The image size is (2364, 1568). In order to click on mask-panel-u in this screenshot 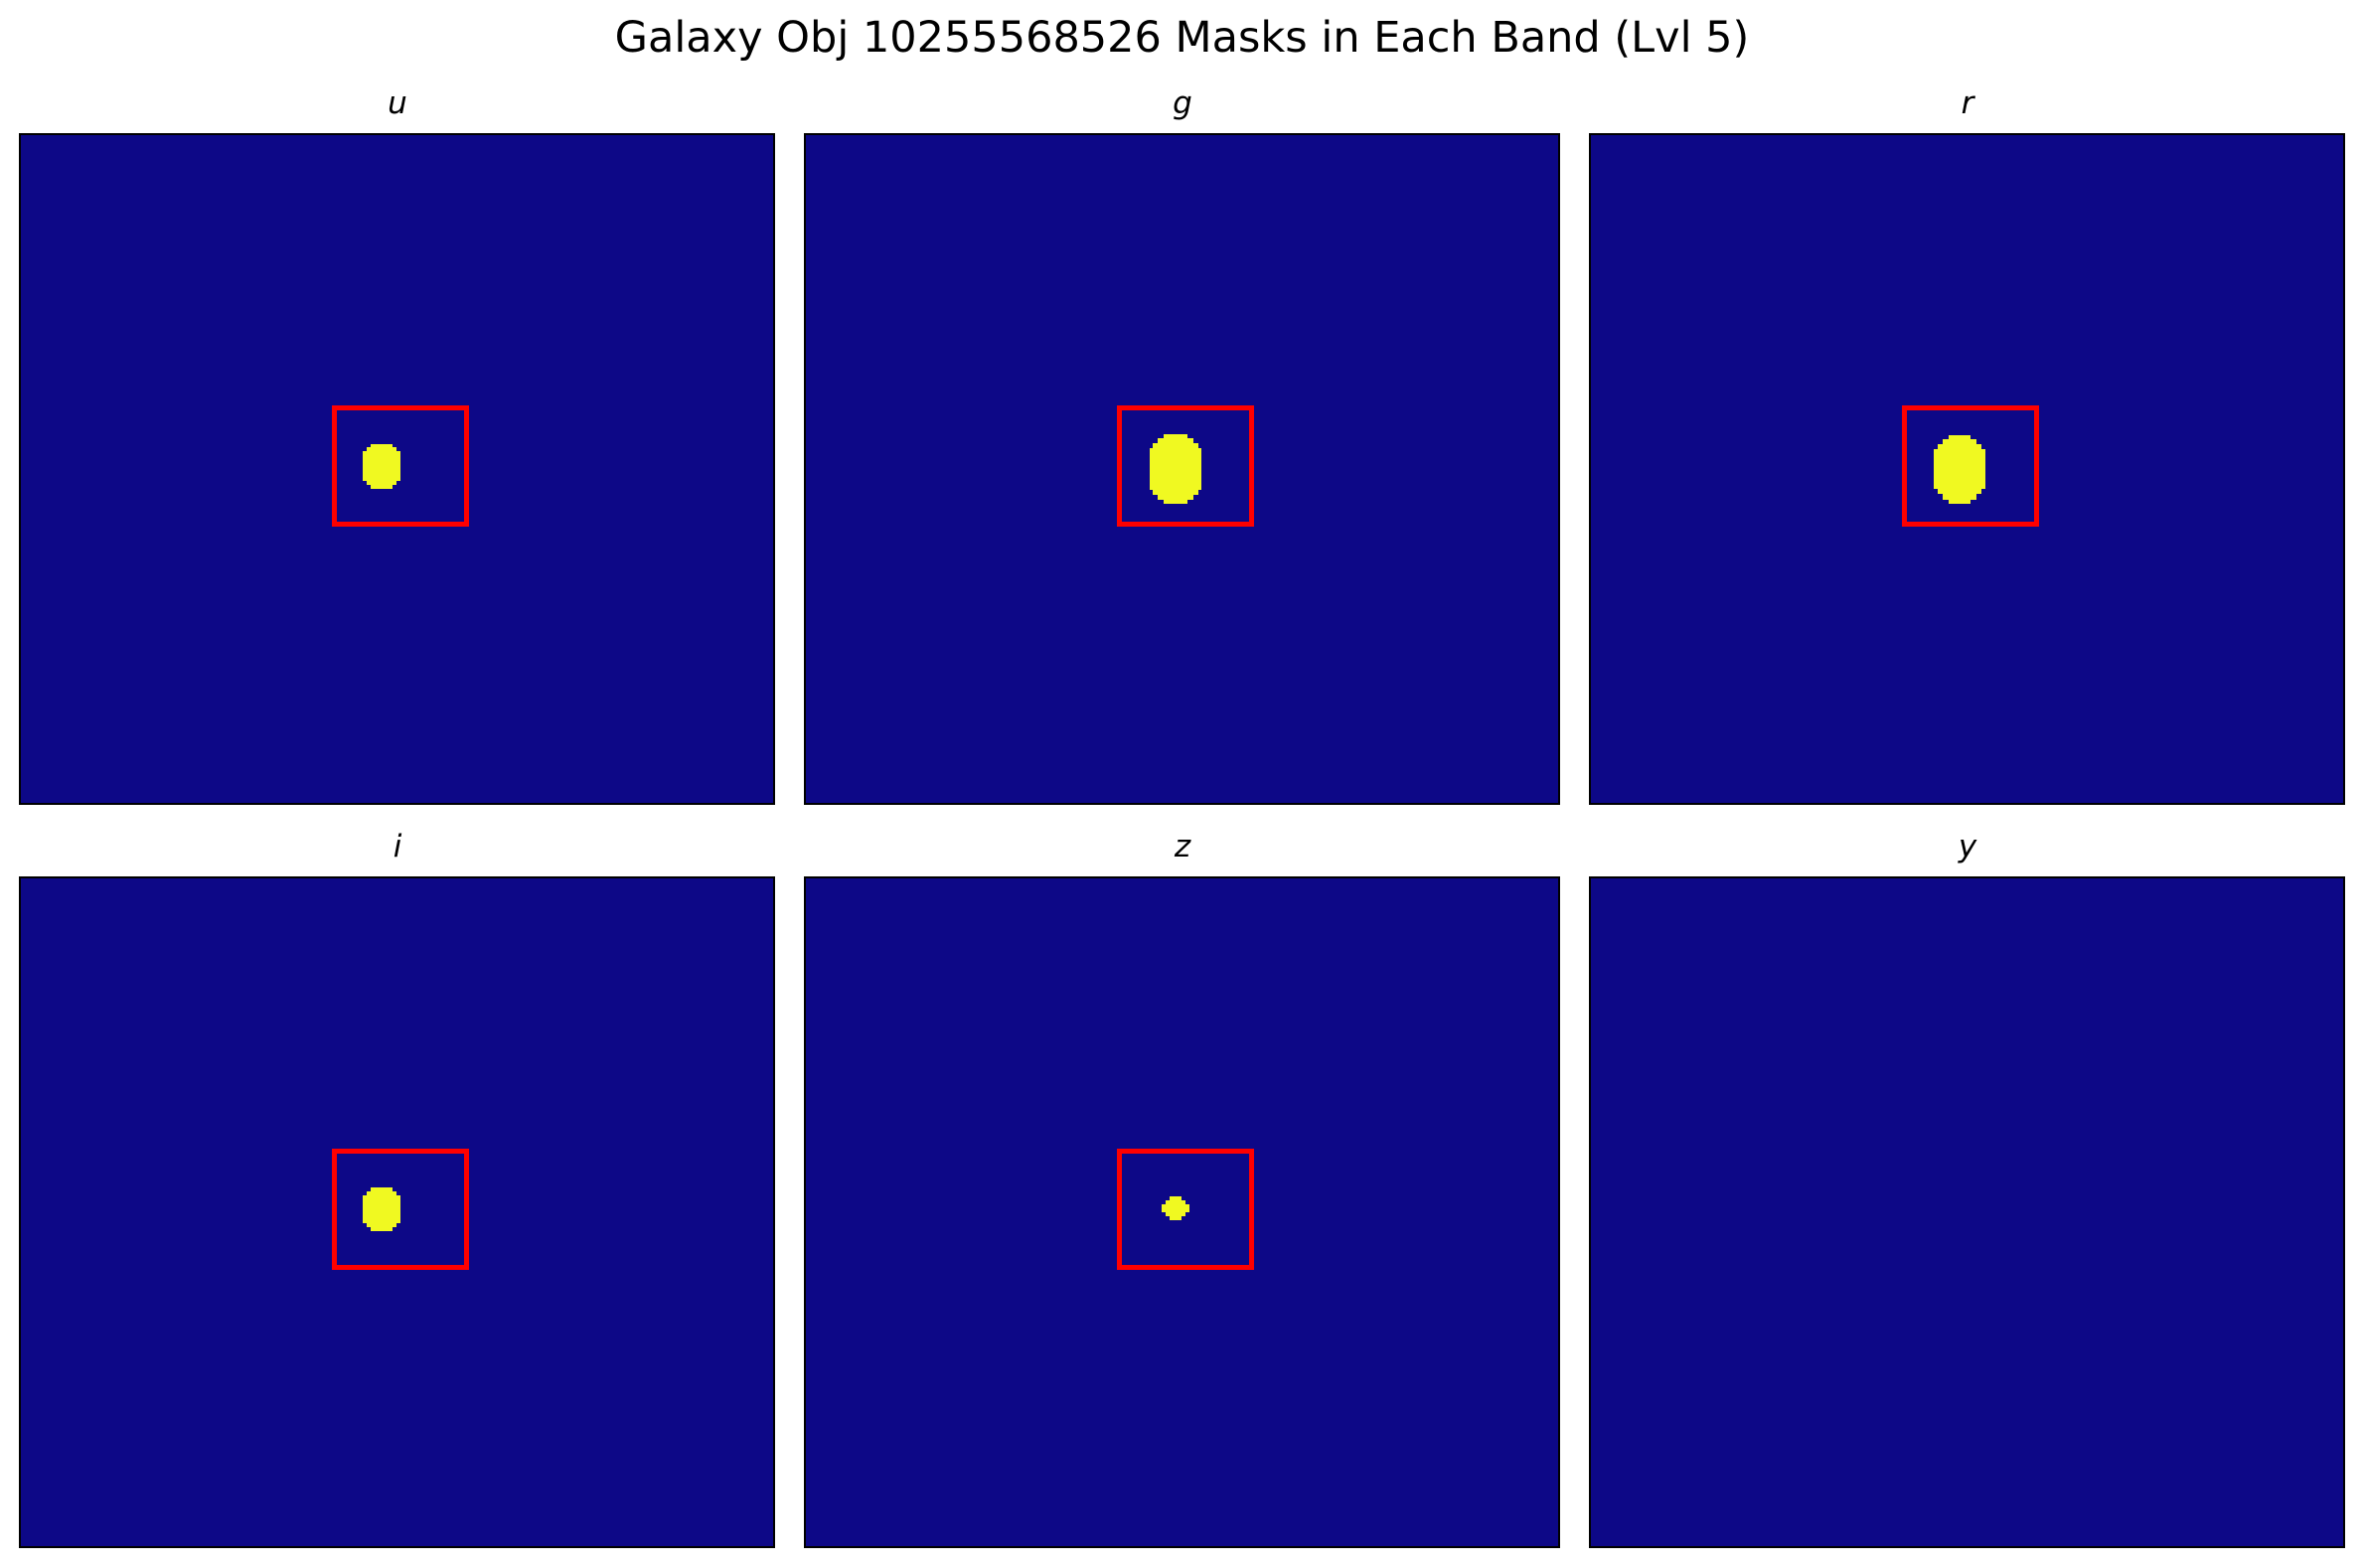, I will do `click(397, 469)`.